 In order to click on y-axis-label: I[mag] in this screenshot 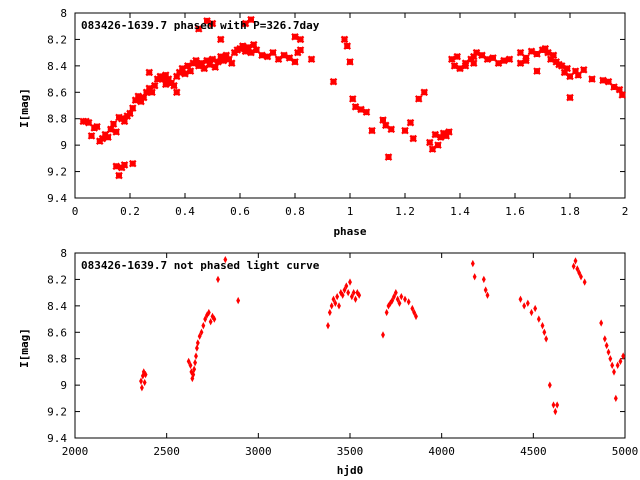, I will do `click(24, 348)`.